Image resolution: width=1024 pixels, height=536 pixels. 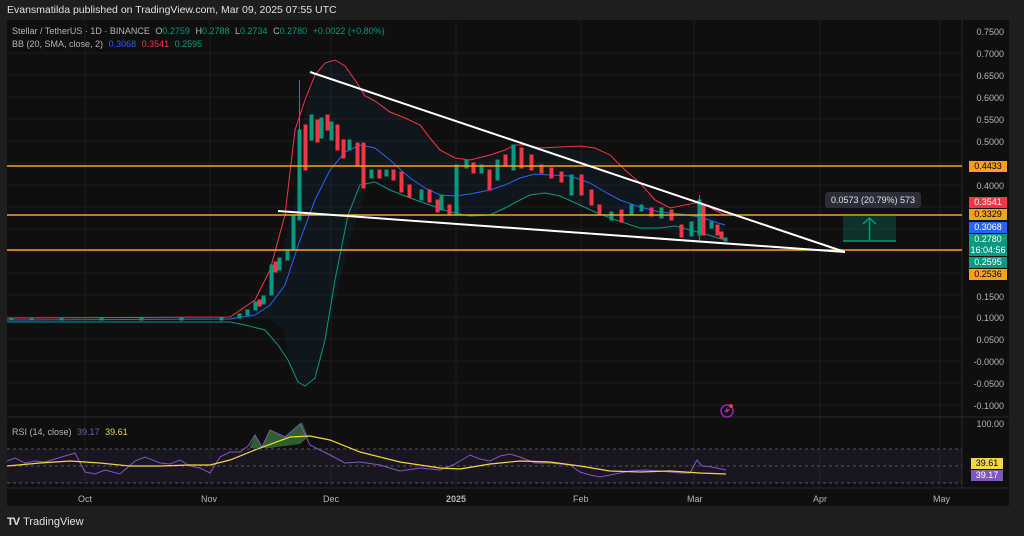 I want to click on tradingview-footer: TV TradingView, so click(x=45, y=522).